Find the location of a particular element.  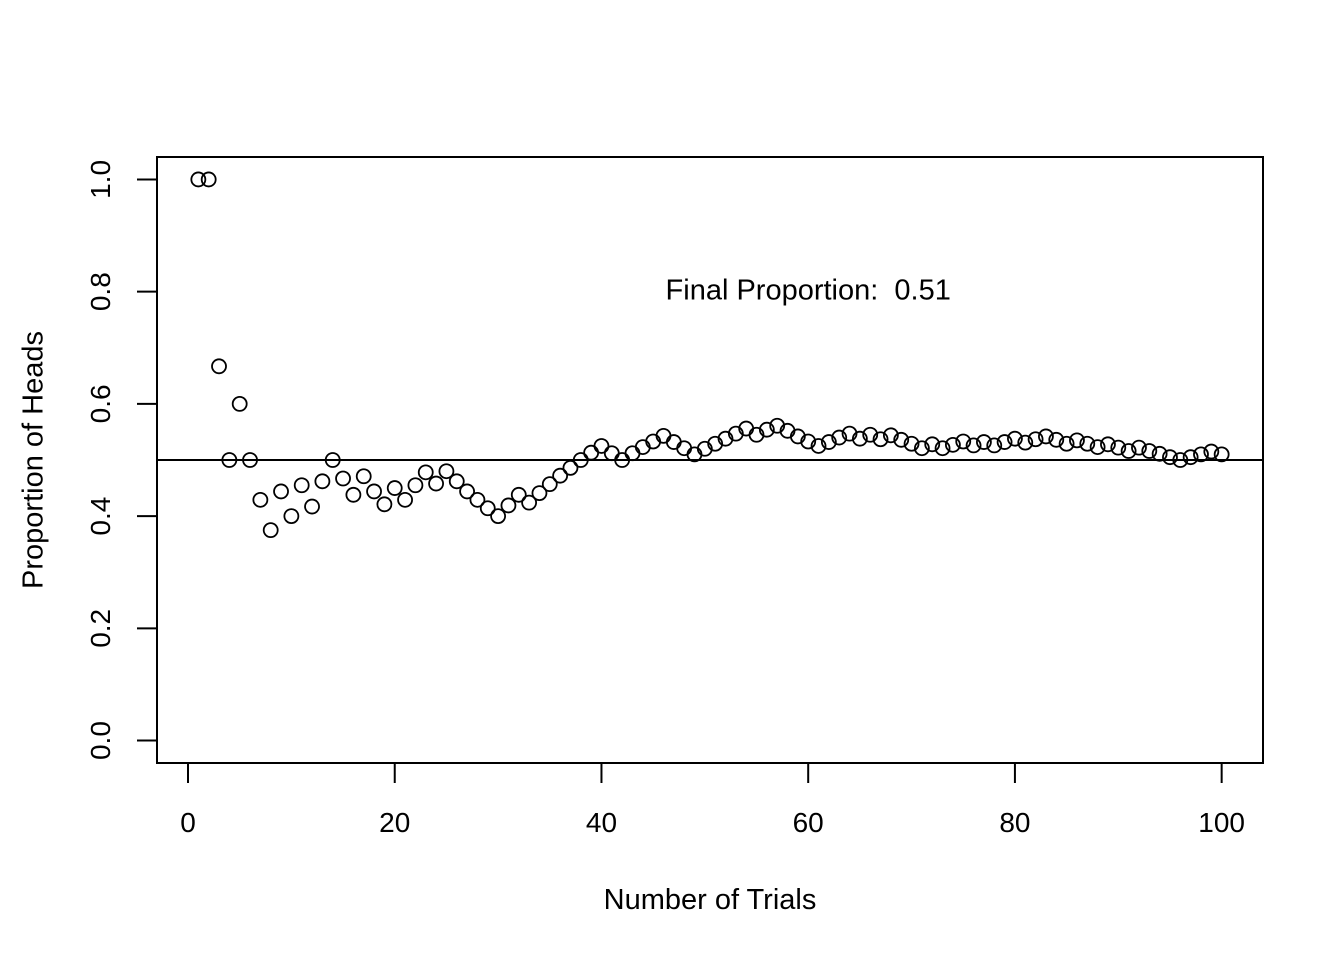

y-tick-label: 0.4 is located at coordinates (100, 516).